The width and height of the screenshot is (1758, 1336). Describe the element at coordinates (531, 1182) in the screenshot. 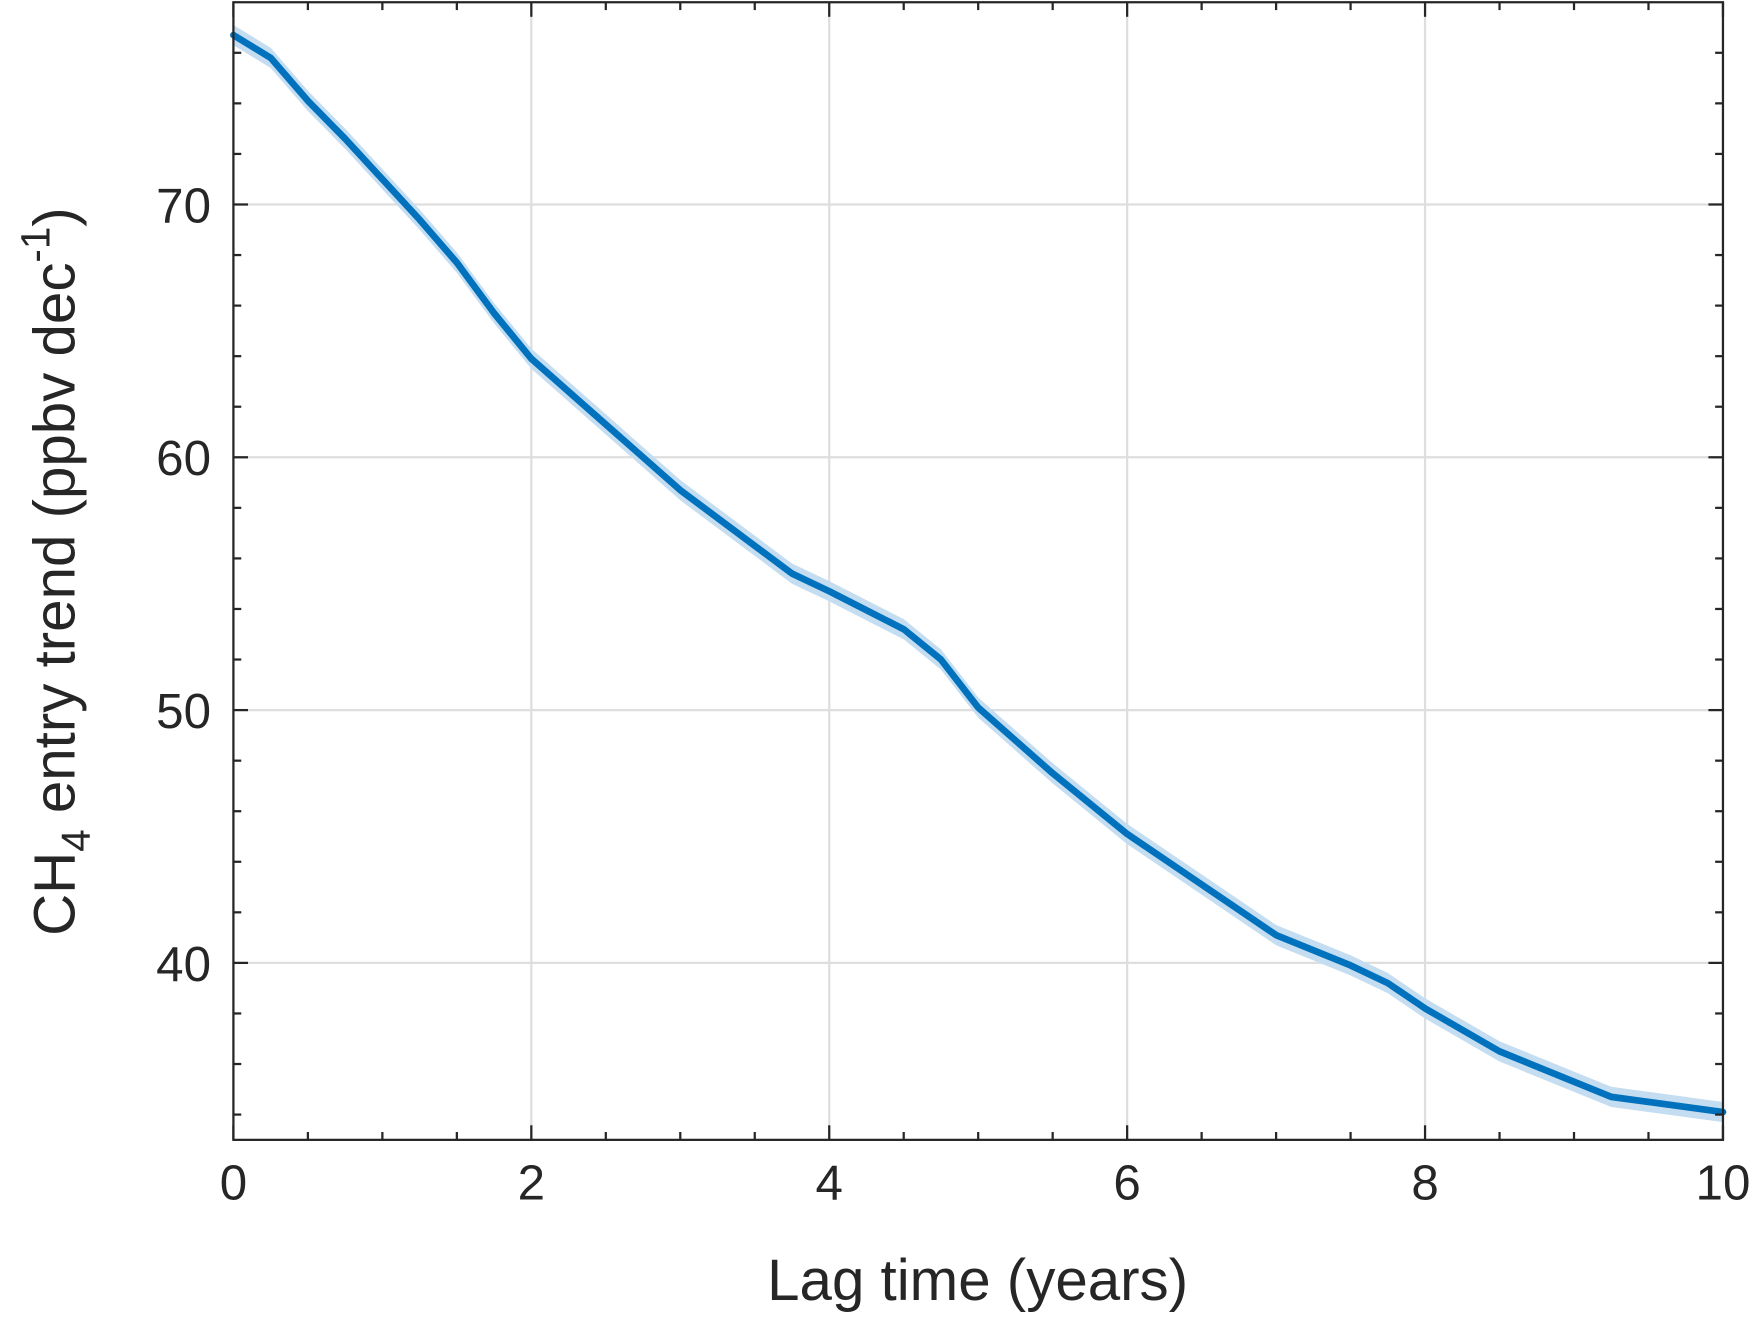

I see `x-tick-label: 2` at that location.